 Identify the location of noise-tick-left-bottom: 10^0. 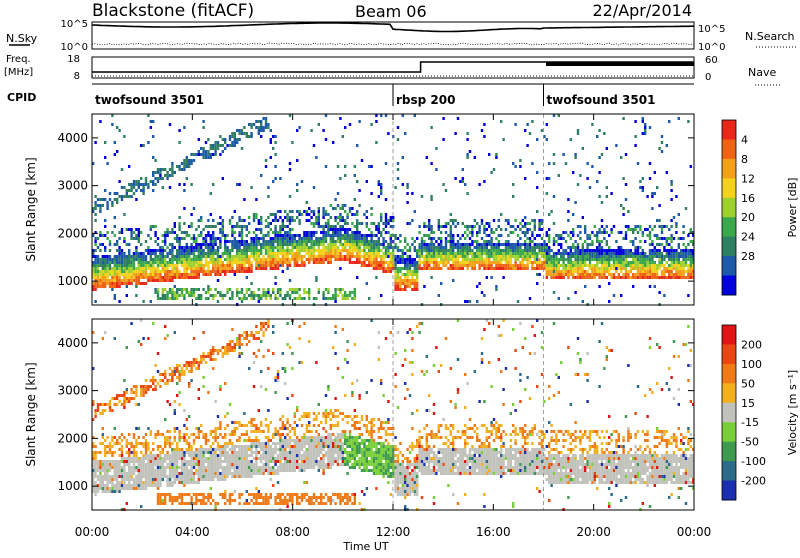
(74, 47).